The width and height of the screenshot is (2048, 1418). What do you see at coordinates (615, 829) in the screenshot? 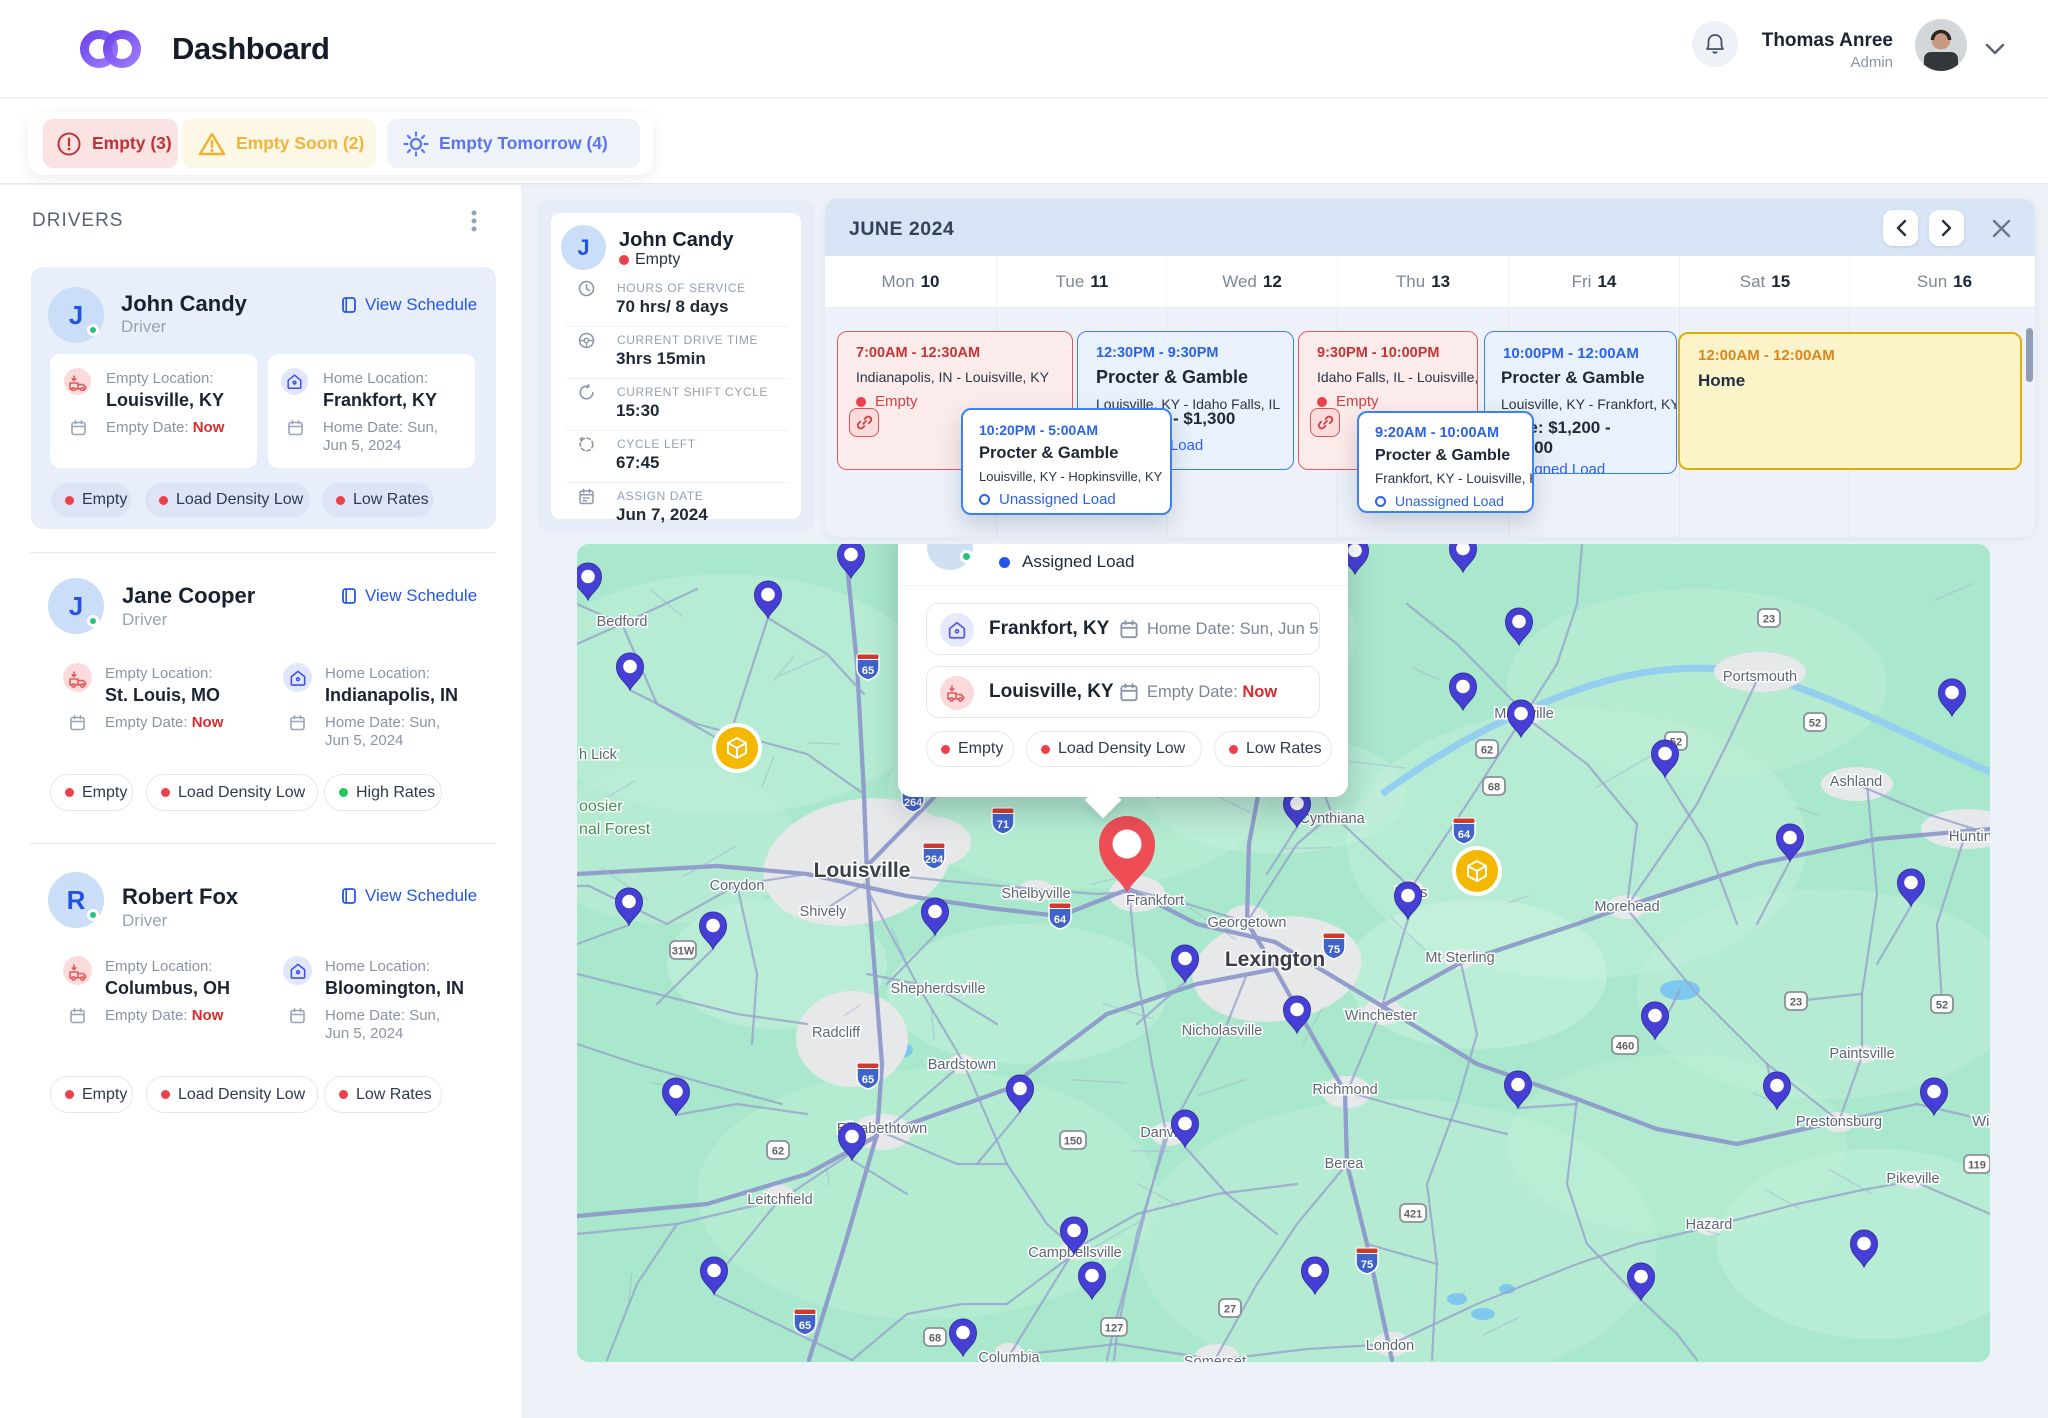
I see `svg-text: nal Forest` at bounding box center [615, 829].